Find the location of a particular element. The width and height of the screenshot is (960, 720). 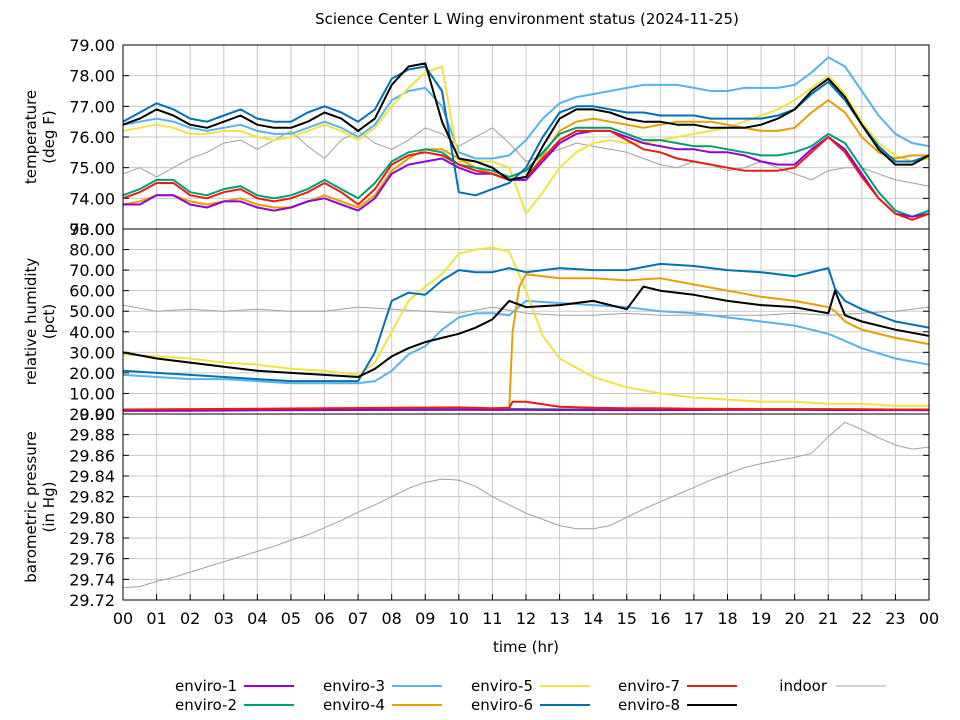

y-tick-label: 20.00 is located at coordinates (92, 373).